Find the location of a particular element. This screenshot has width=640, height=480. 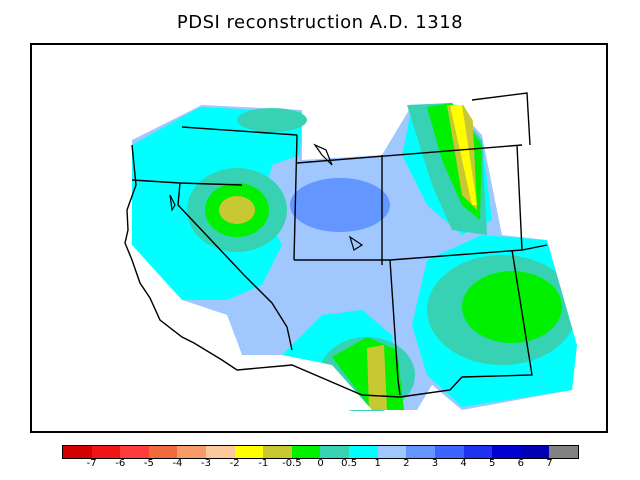

colorbar-tick-label: 0 is located at coordinates (320, 463).